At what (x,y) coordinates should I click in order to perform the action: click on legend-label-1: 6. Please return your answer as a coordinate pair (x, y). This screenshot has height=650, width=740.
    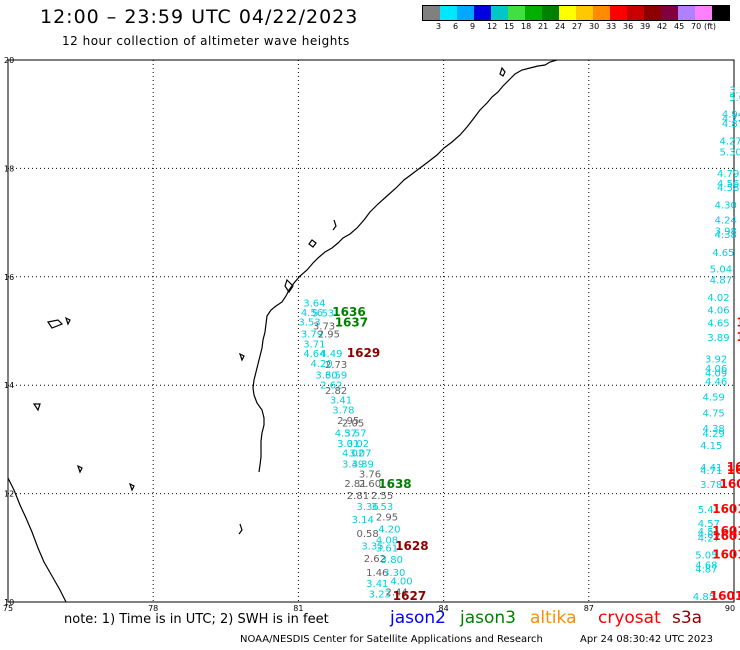
    Looking at the image, I should click on (456, 26).